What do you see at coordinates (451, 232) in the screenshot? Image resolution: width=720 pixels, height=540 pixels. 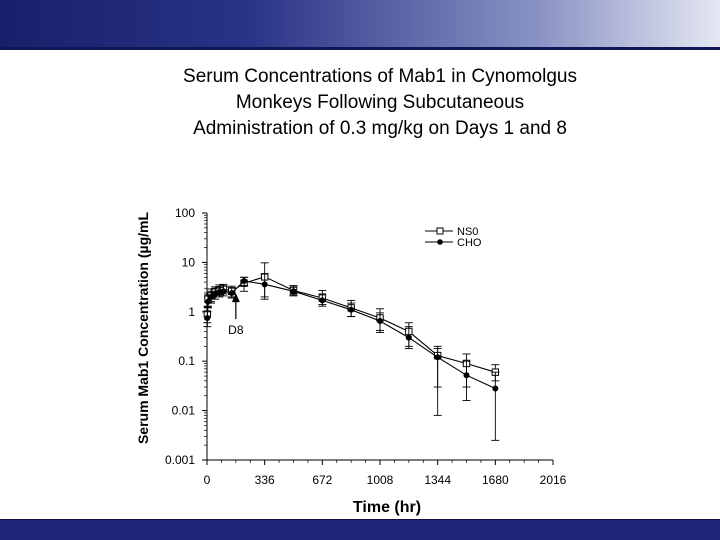 I see `legend-item-ns0: NS0` at bounding box center [451, 232].